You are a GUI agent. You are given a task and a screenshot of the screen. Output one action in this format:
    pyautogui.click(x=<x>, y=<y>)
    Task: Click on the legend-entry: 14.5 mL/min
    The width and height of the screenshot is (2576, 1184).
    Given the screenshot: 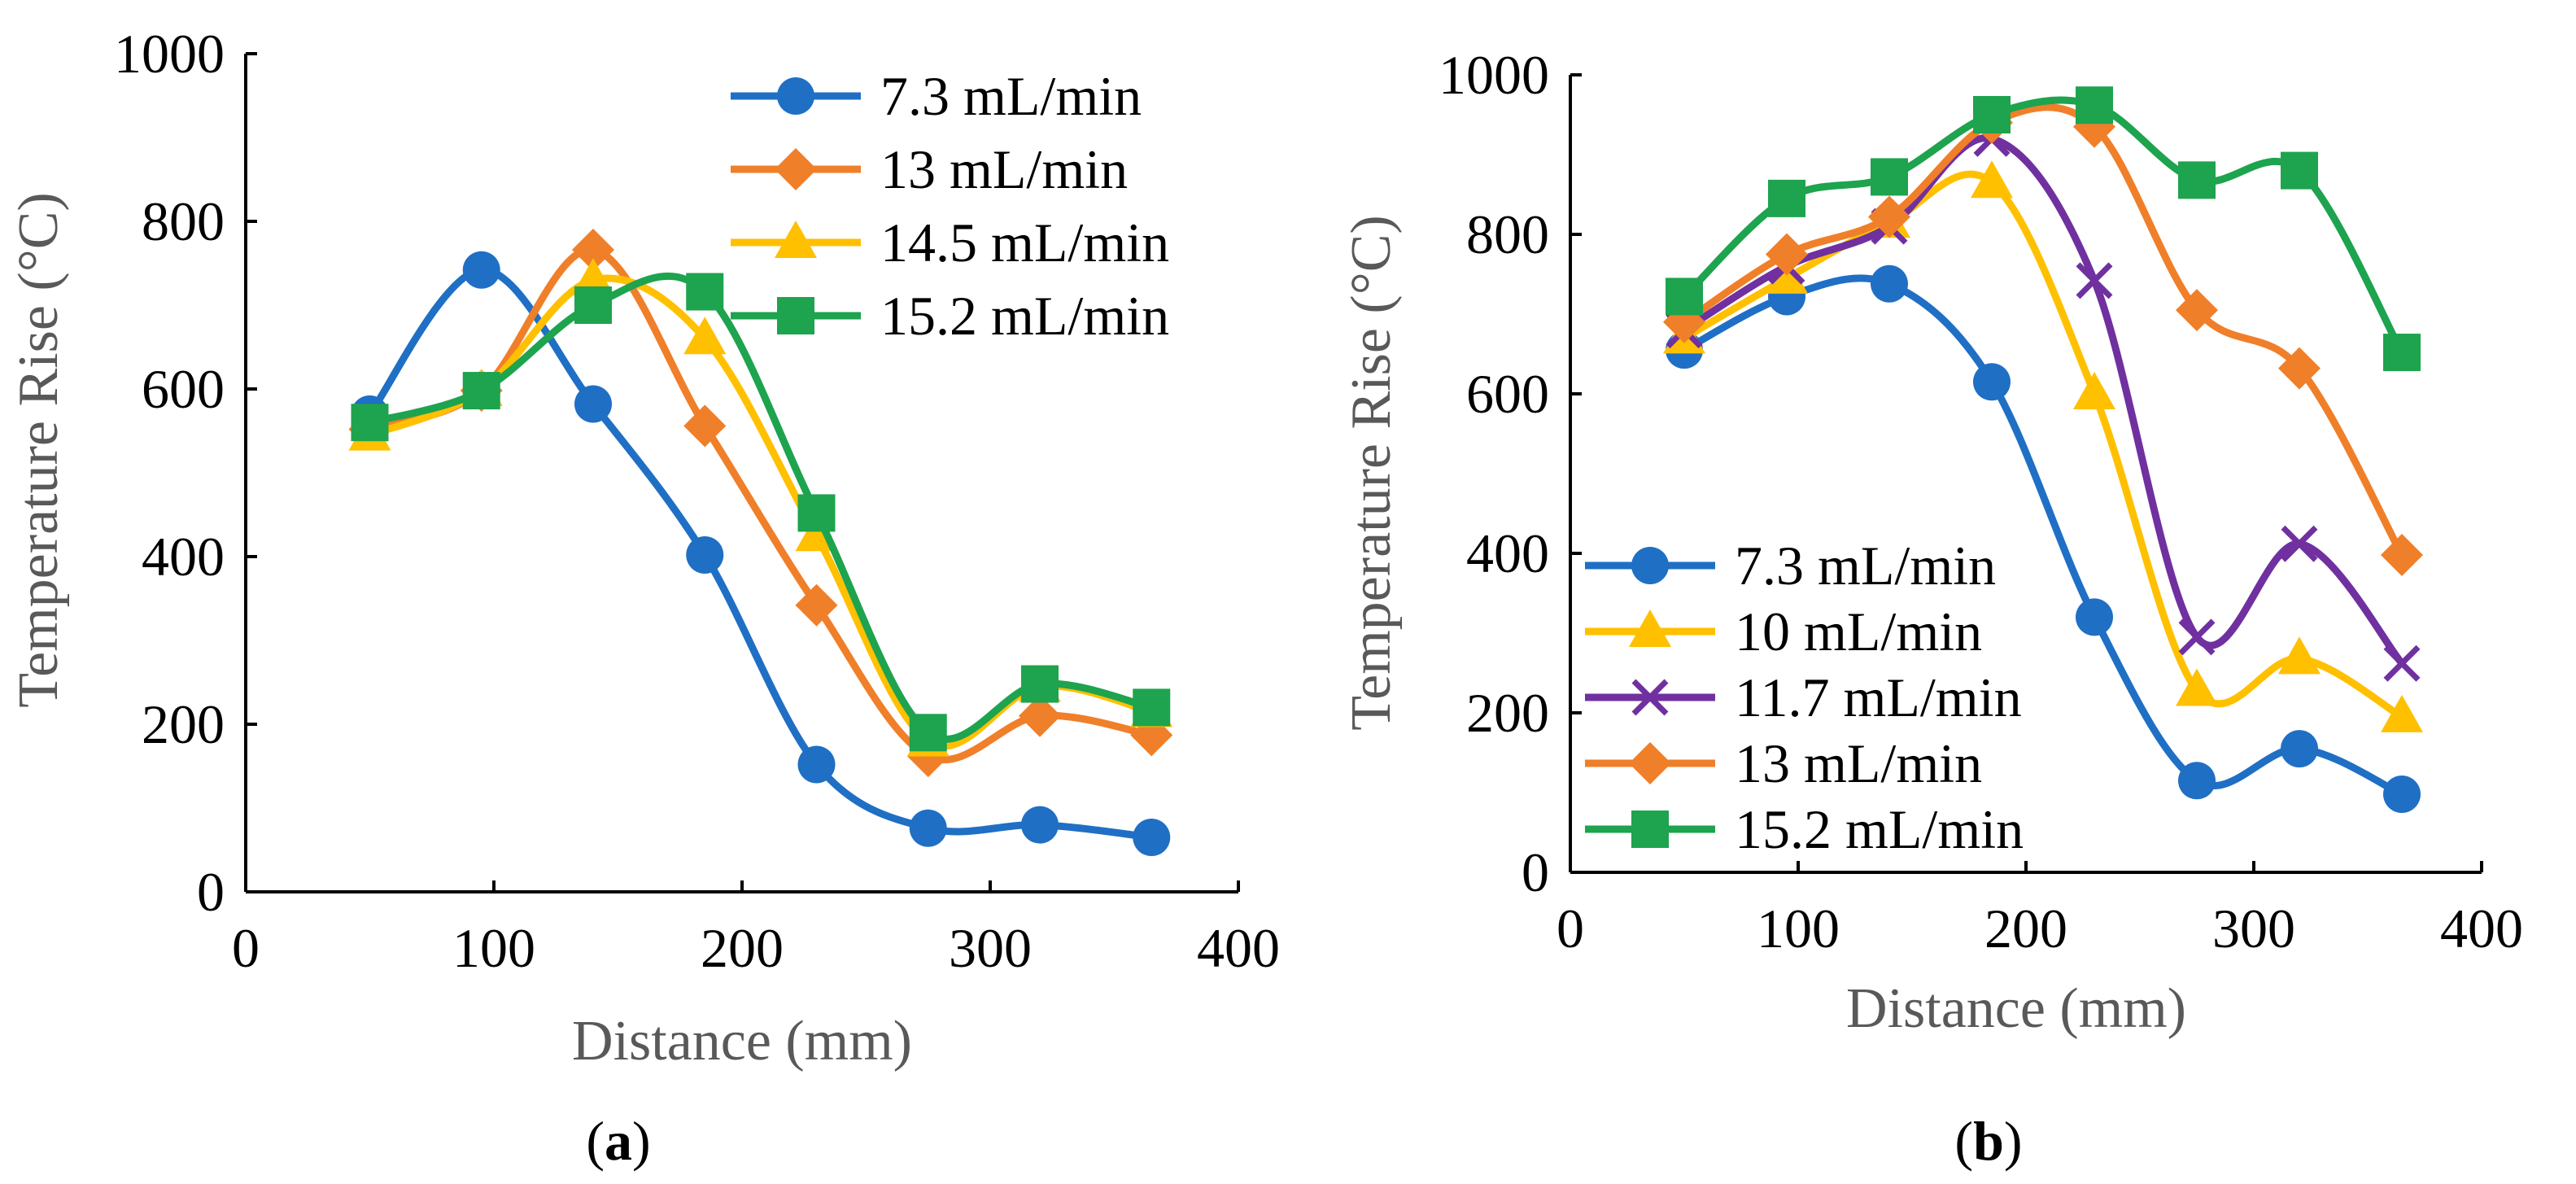 What is the action you would take?
    pyautogui.click(x=950, y=242)
    